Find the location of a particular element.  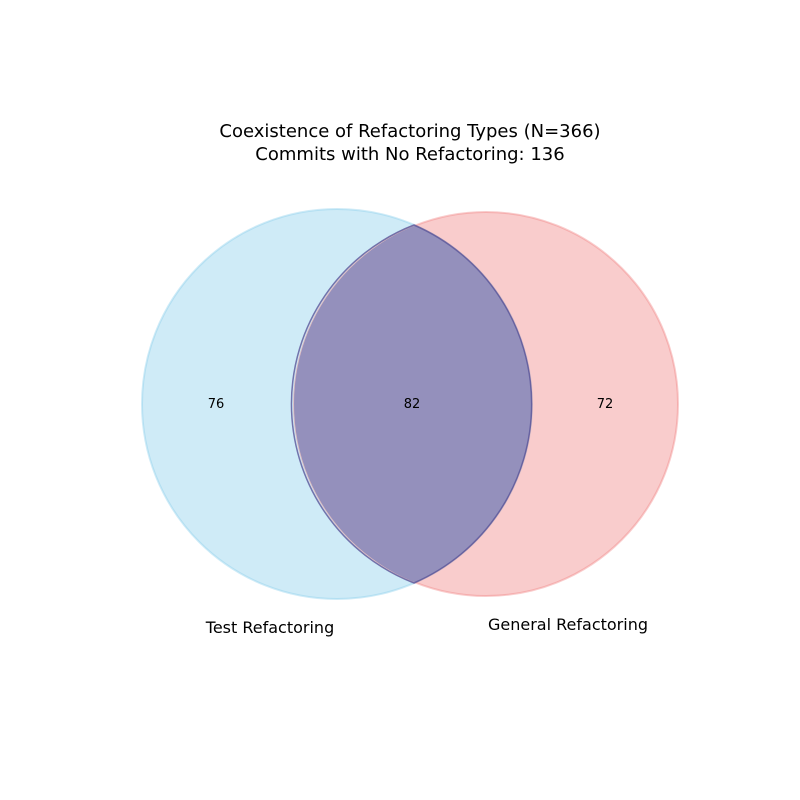

intersection-outline is located at coordinates (411, 404).